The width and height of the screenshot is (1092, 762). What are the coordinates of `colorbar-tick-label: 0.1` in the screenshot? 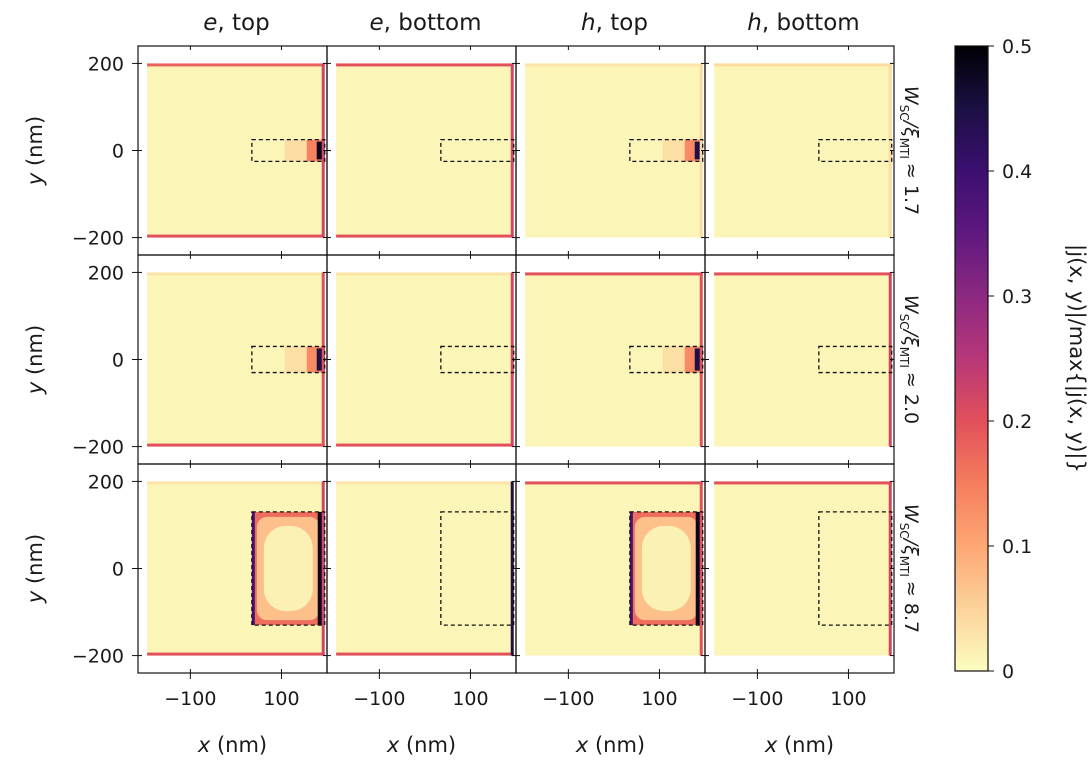 It's located at (1017, 547).